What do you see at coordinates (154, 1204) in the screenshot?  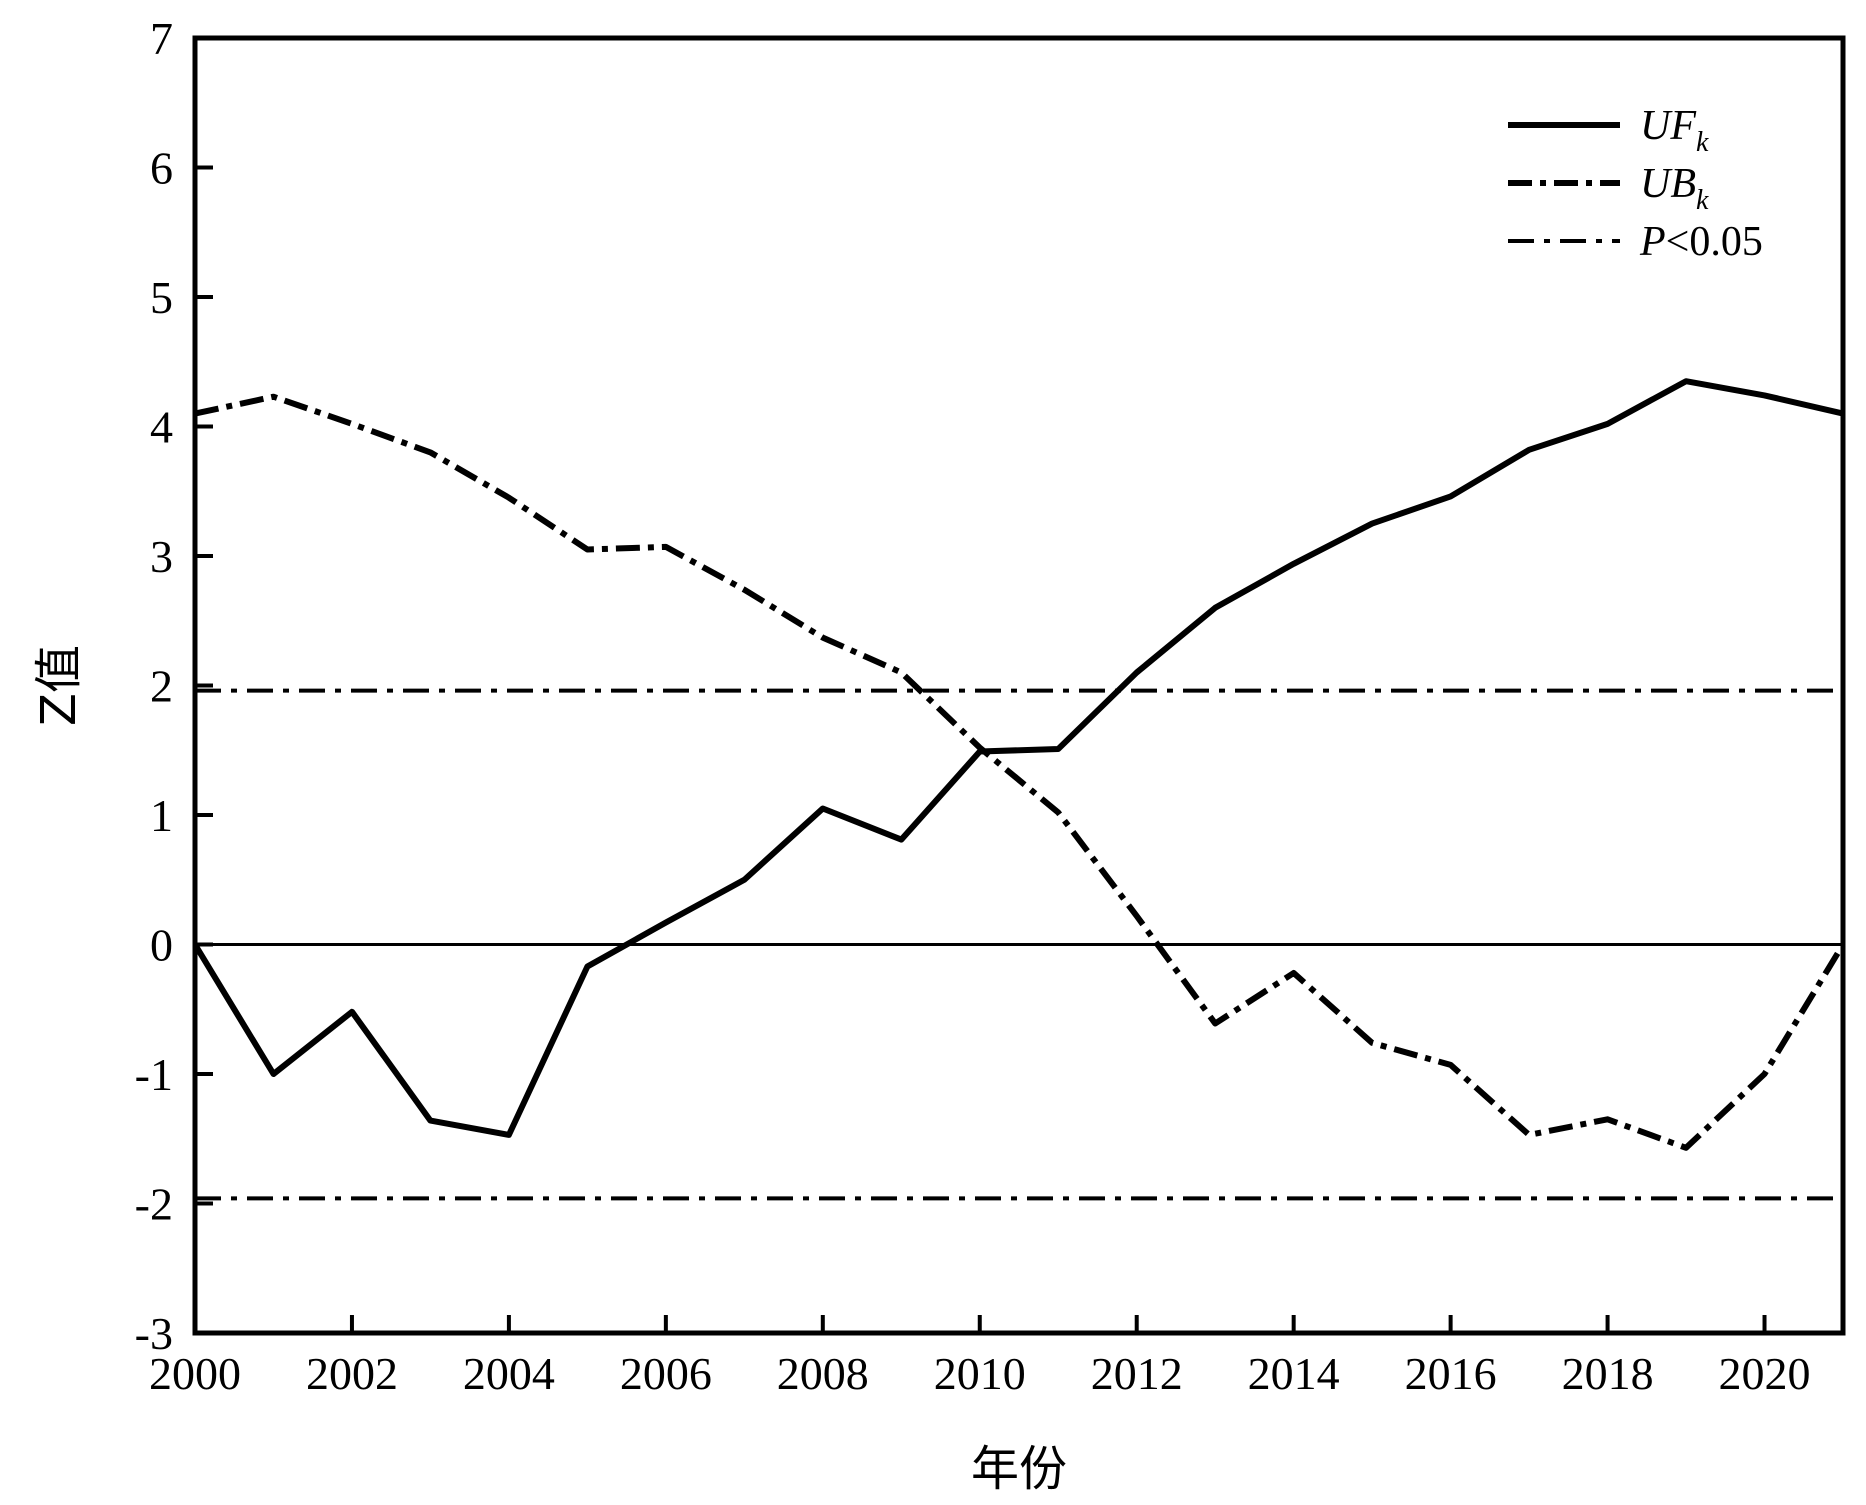 I see `y-tick-label: -2` at bounding box center [154, 1204].